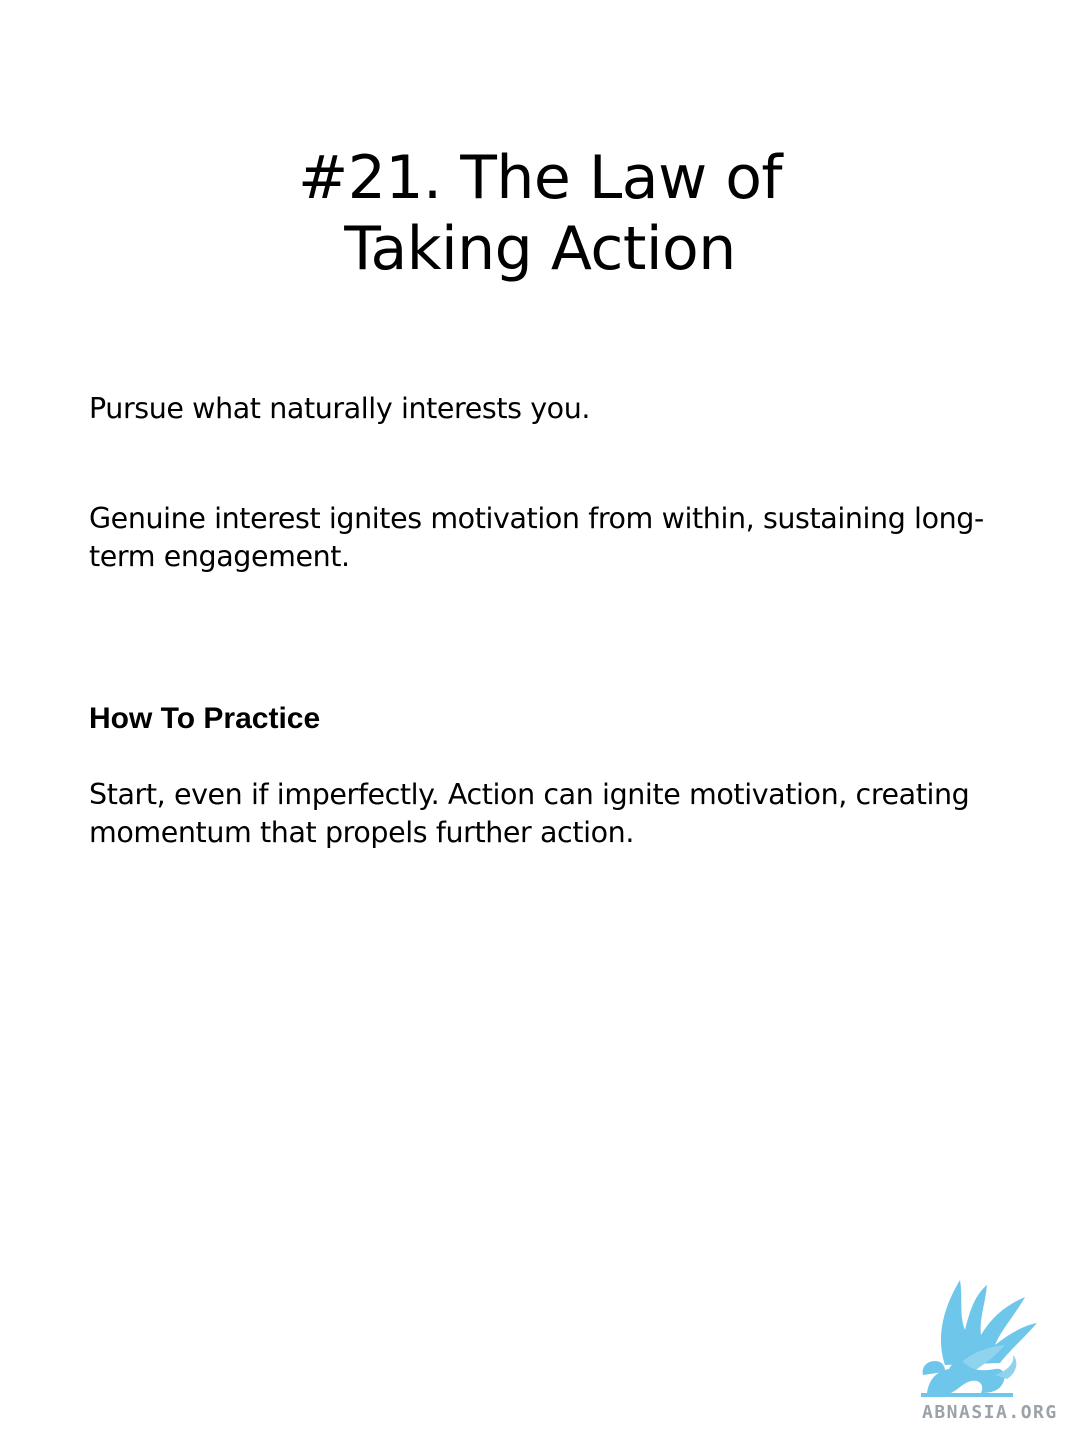 This screenshot has height=1440, width=1080. What do you see at coordinates (340, 408) in the screenshot?
I see `intro-paragraph: Pursue what naturally interests you.` at bounding box center [340, 408].